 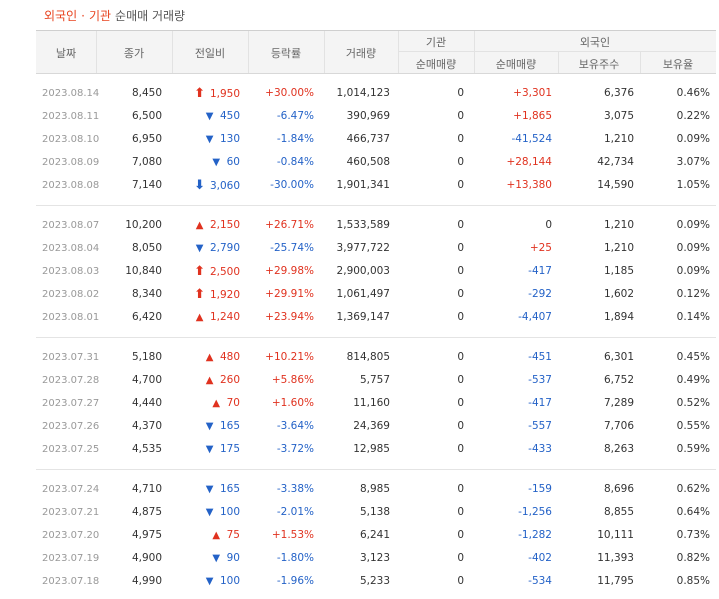 What do you see at coordinates (693, 380) in the screenshot?
I see `cell-foreign-ratio: 0.49%` at bounding box center [693, 380].